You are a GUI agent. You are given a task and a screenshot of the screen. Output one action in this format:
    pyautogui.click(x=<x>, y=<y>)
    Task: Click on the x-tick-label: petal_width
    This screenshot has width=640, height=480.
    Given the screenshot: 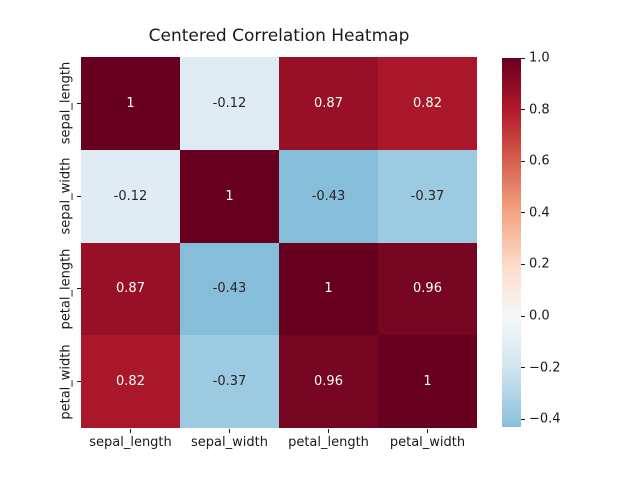 What is the action you would take?
    pyautogui.click(x=427, y=442)
    